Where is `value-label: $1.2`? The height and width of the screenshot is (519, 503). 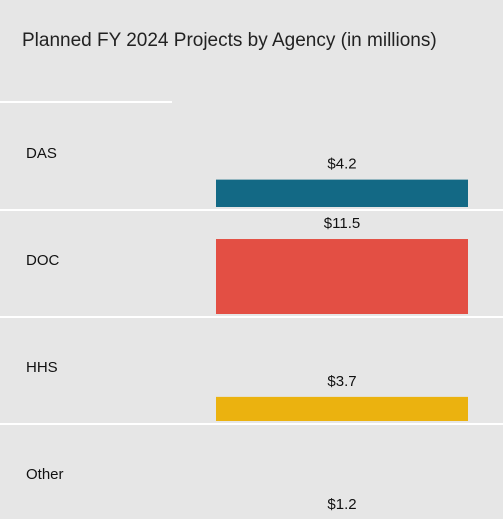 value-label: $1.2 is located at coordinates (341, 504).